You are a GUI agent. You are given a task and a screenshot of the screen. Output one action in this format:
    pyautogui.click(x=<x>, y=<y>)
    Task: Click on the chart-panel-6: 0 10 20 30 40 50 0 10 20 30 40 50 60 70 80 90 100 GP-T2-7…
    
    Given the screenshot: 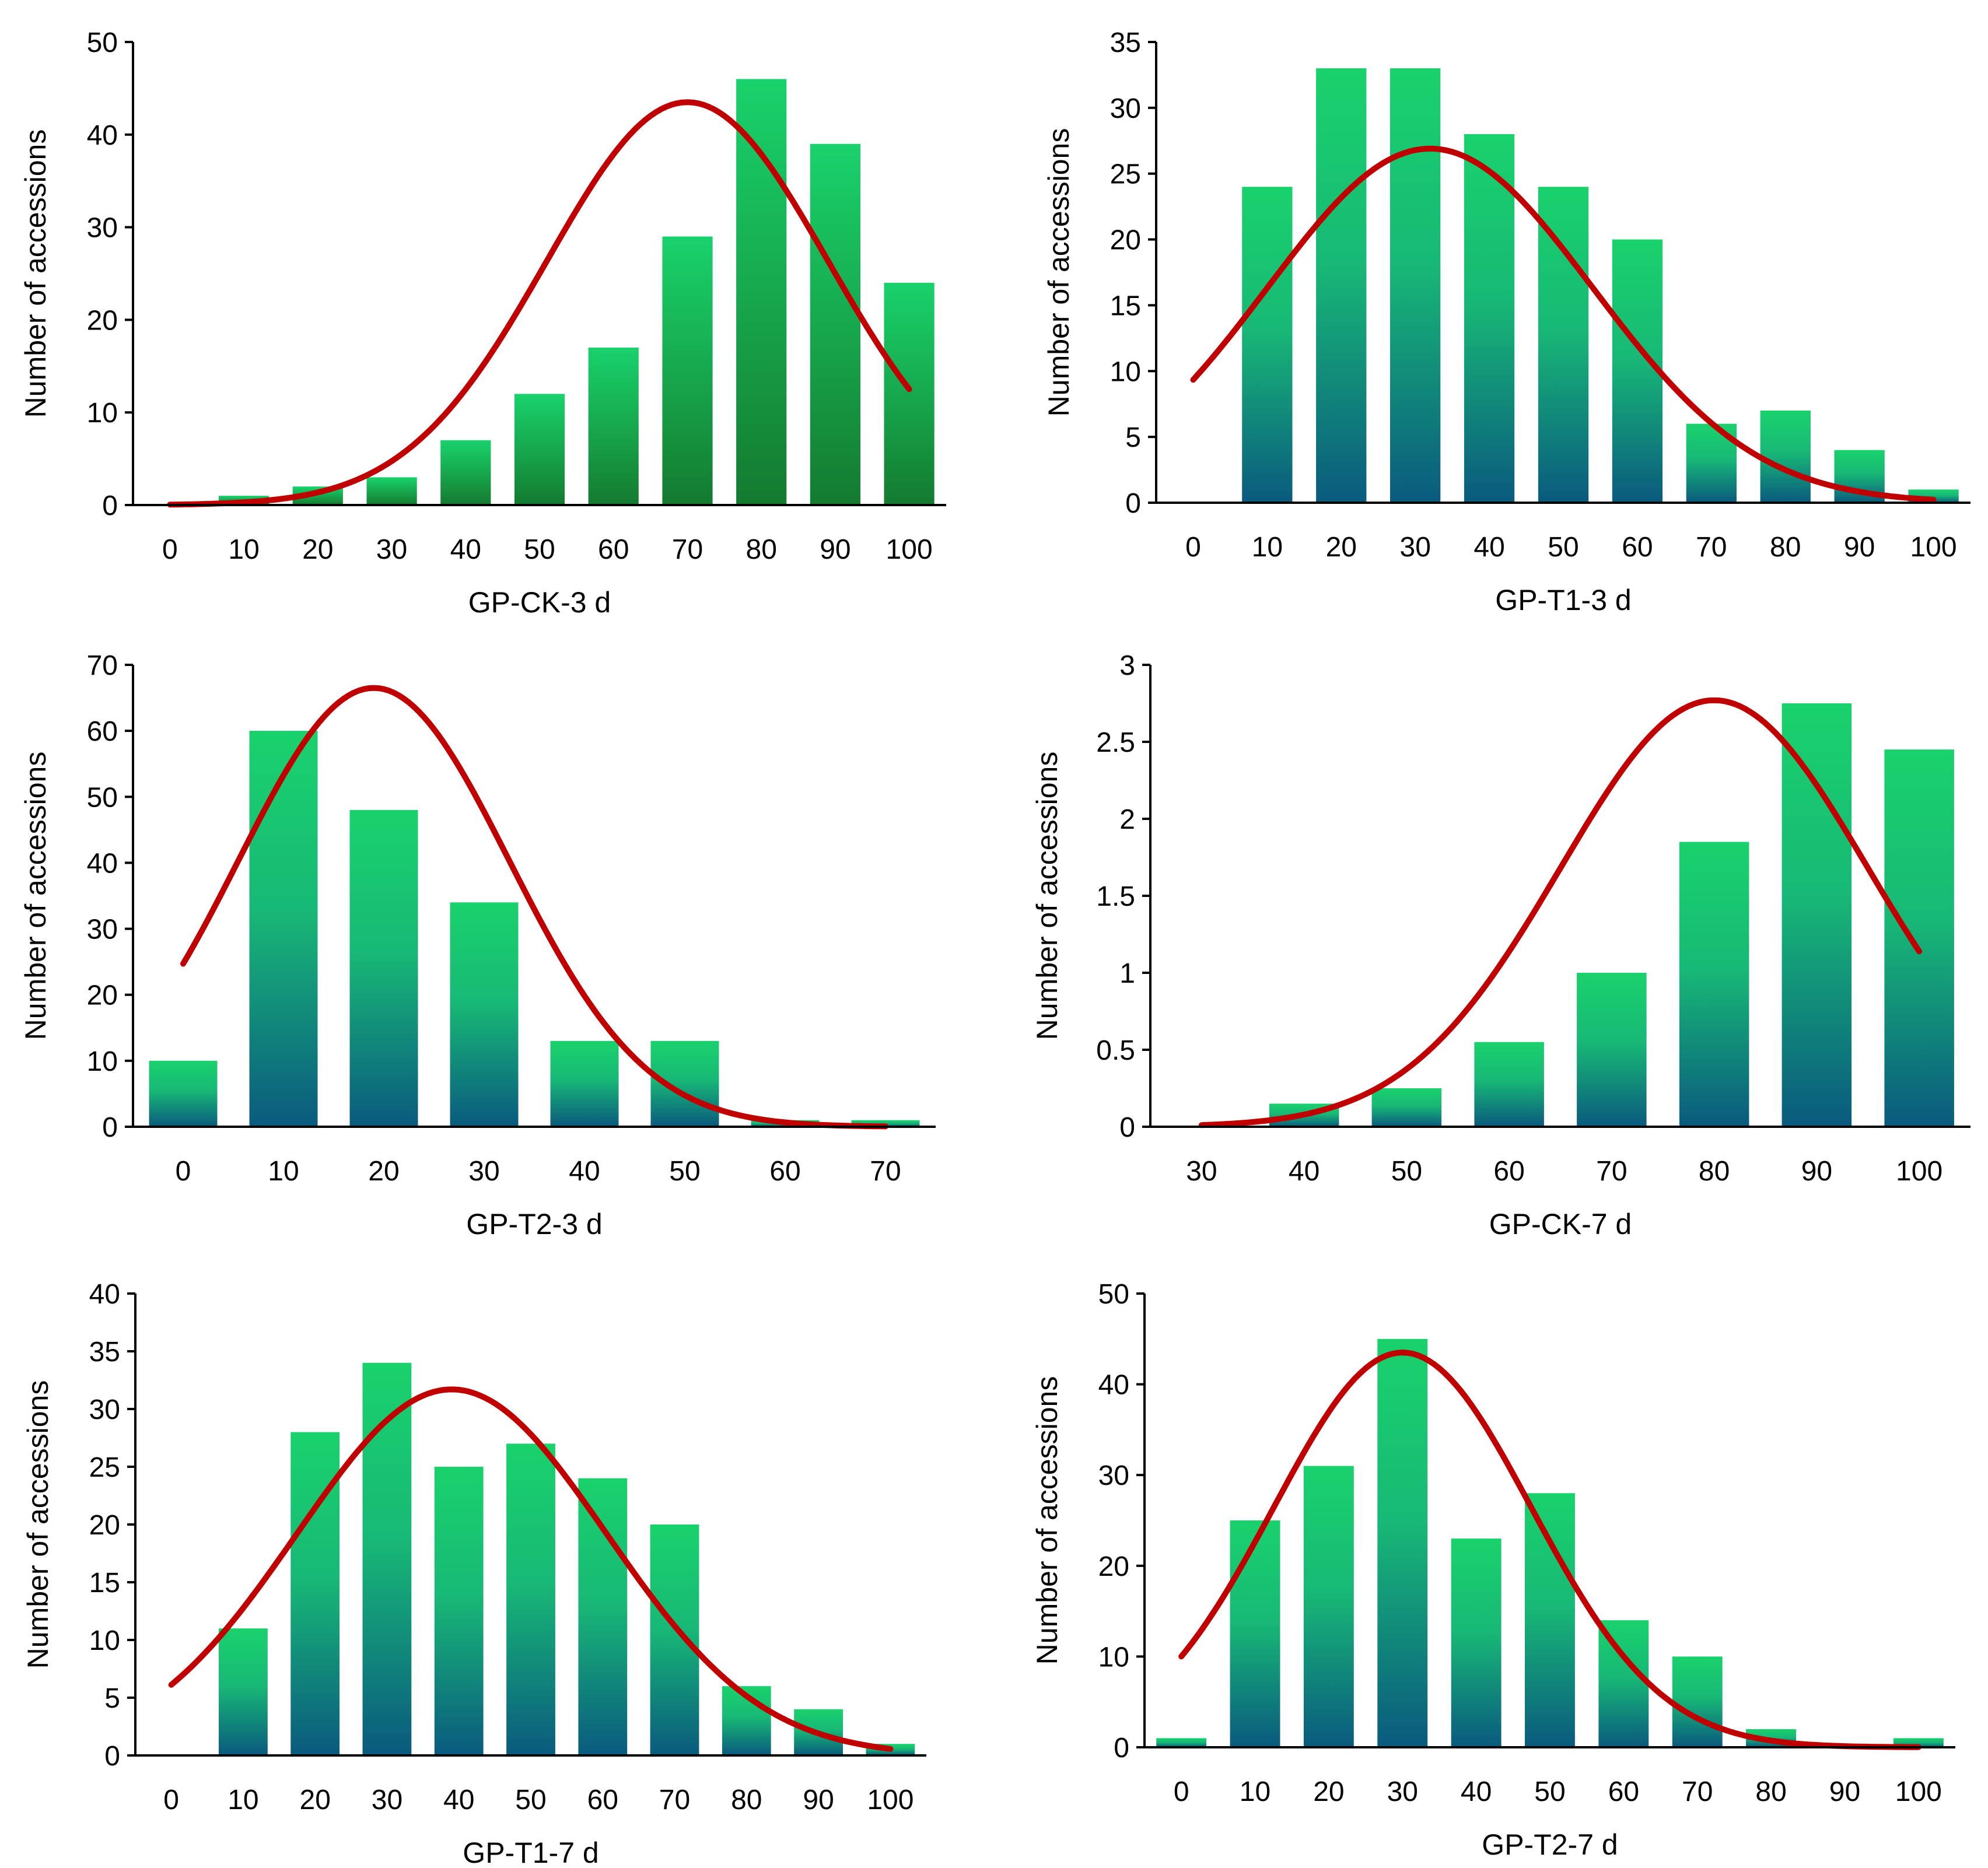 What is the action you would take?
    pyautogui.click(x=1493, y=1570)
    